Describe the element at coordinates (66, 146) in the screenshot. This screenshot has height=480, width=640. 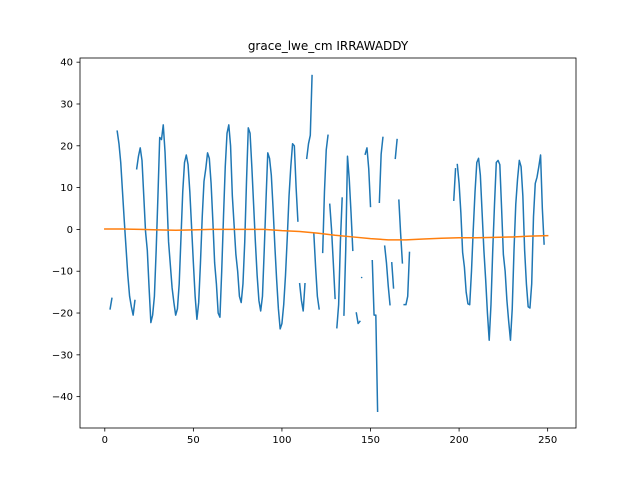
I see `y-tick-label: 20` at that location.